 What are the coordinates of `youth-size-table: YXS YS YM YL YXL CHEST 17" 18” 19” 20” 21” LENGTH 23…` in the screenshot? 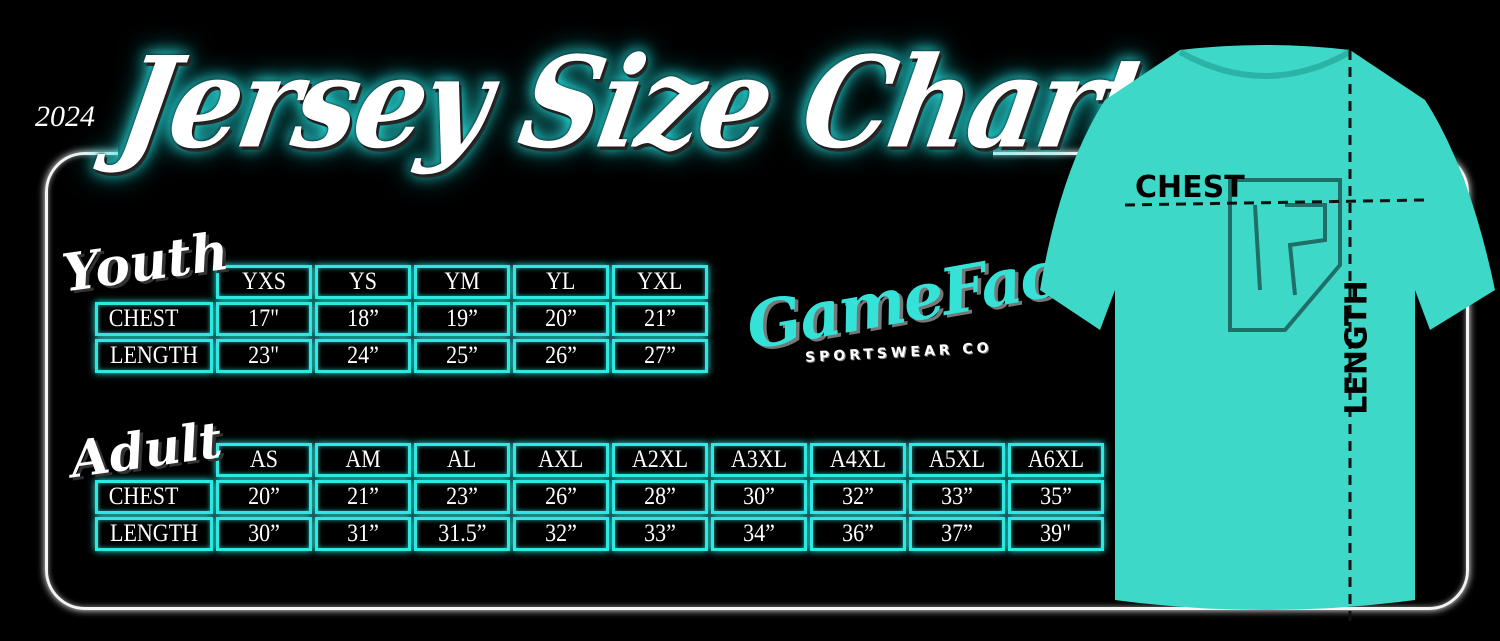 It's located at (401, 319).